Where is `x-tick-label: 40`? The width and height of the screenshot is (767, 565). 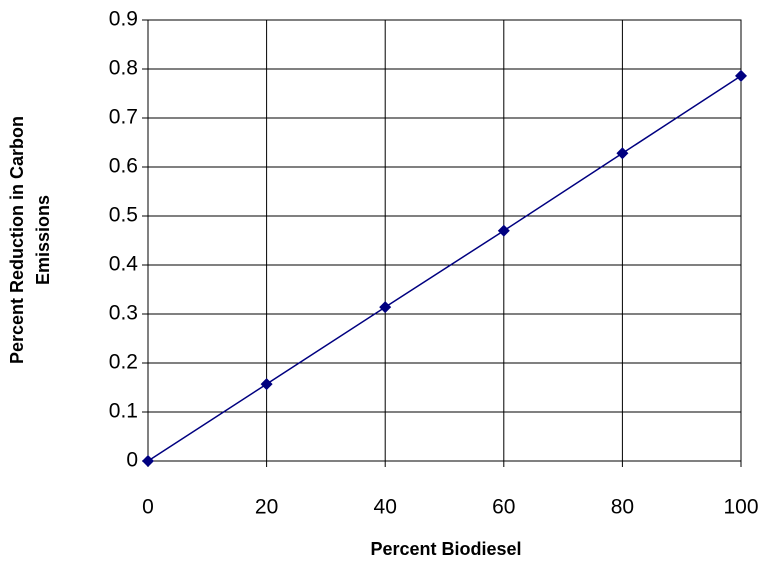
x-tick-label: 40 is located at coordinates (385, 507).